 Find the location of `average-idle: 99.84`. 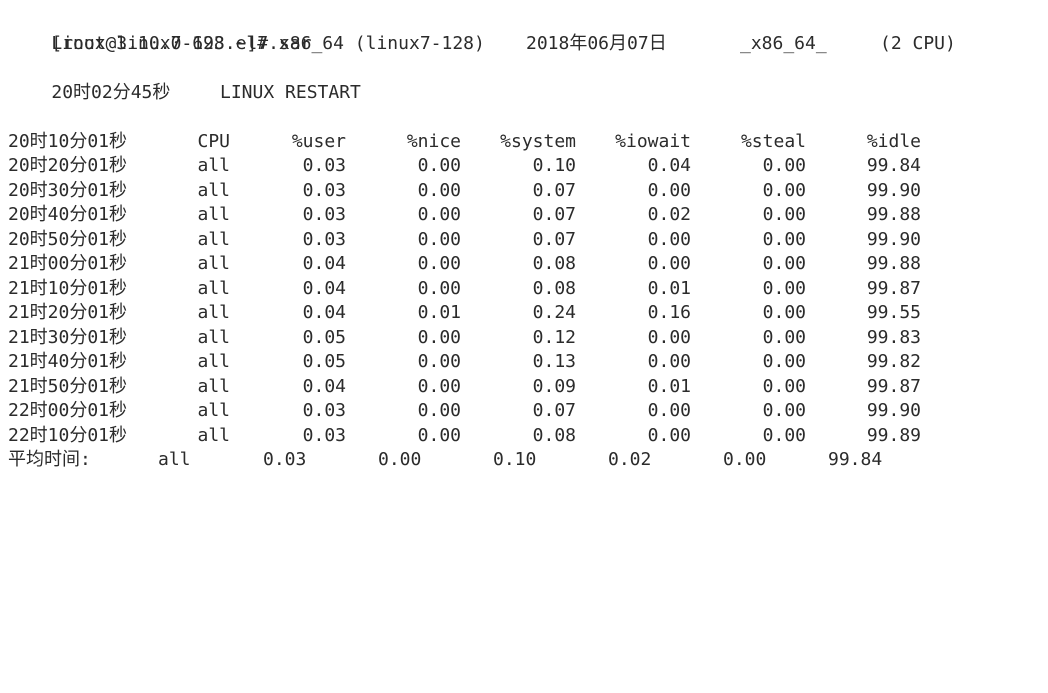

average-idle: 99.84 is located at coordinates (855, 459).